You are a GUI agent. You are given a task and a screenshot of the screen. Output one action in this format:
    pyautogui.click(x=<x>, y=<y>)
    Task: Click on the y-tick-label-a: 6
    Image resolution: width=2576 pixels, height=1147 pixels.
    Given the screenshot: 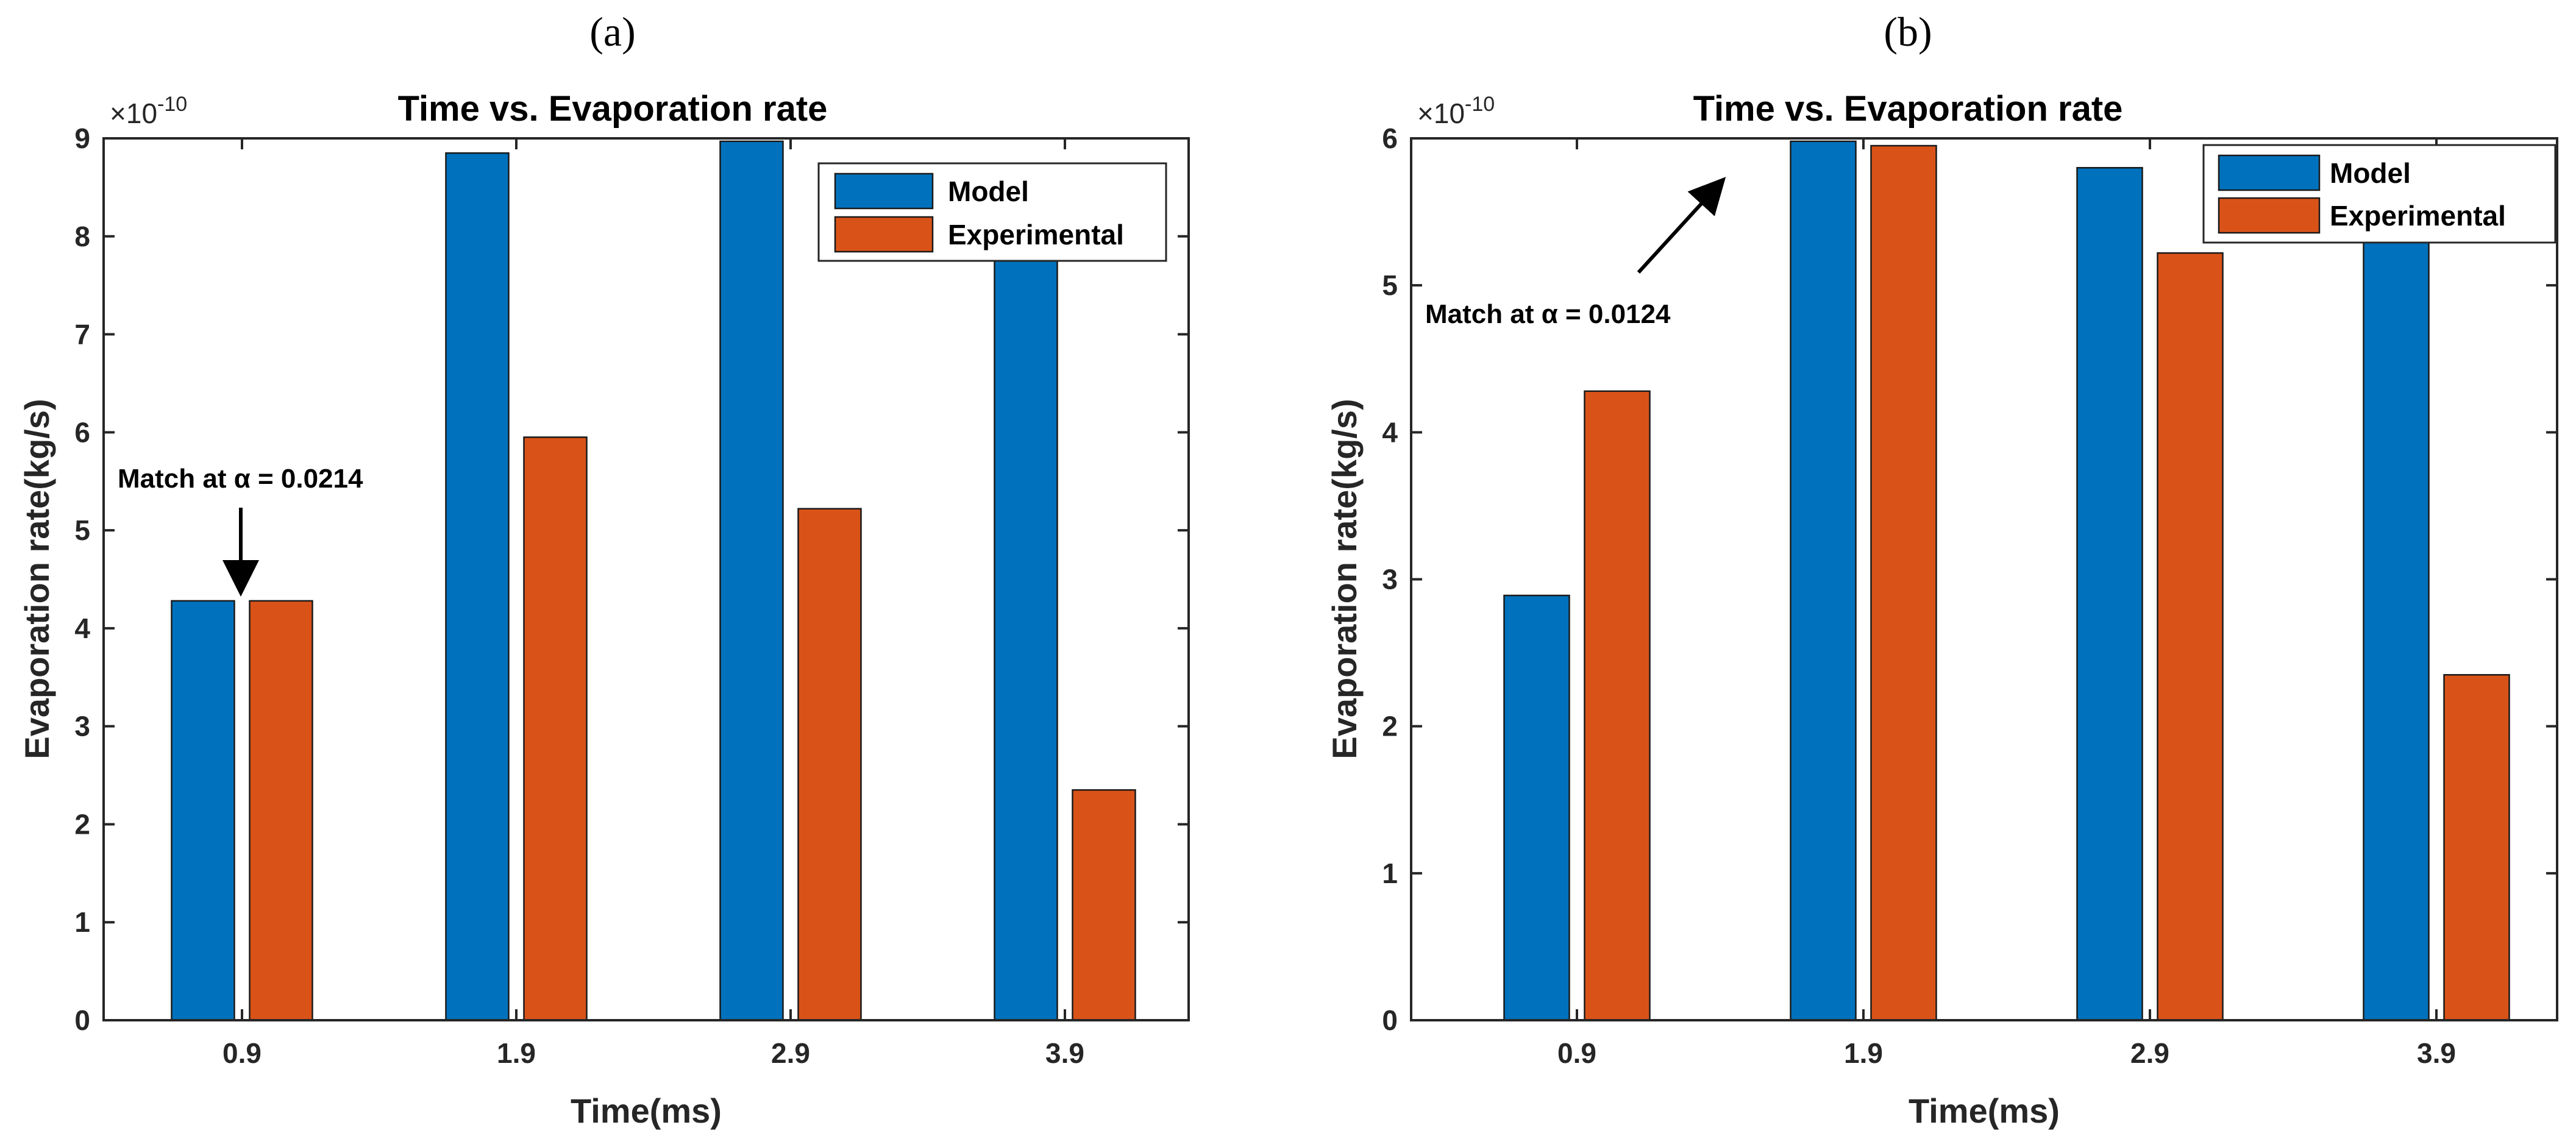 What is the action you would take?
    pyautogui.click(x=82, y=432)
    